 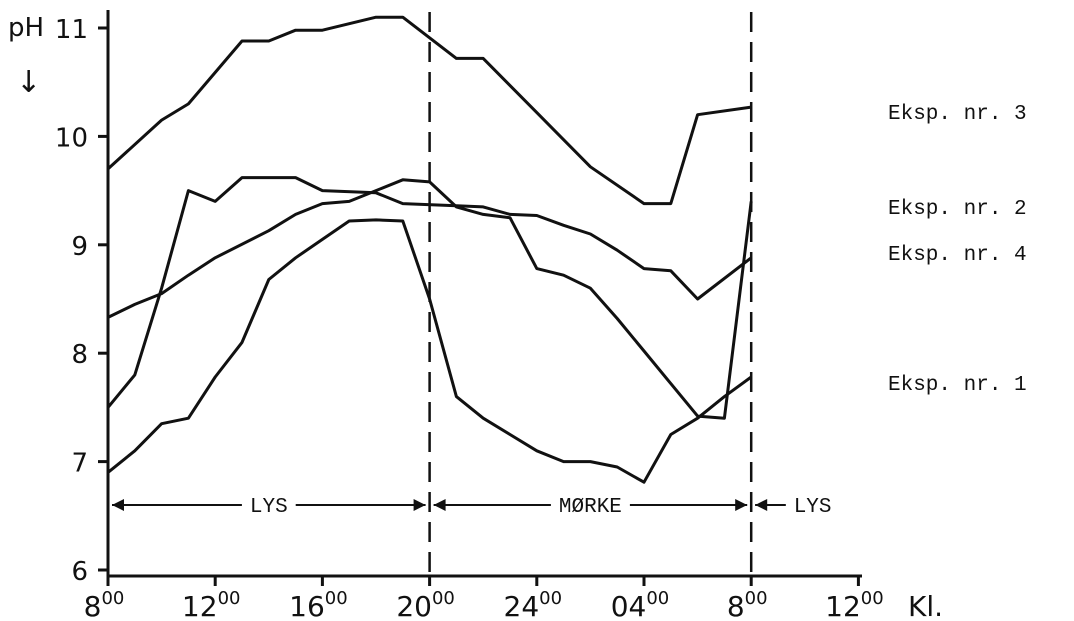 What do you see at coordinates (79, 572) in the screenshot?
I see `y-tick-label: 6` at bounding box center [79, 572].